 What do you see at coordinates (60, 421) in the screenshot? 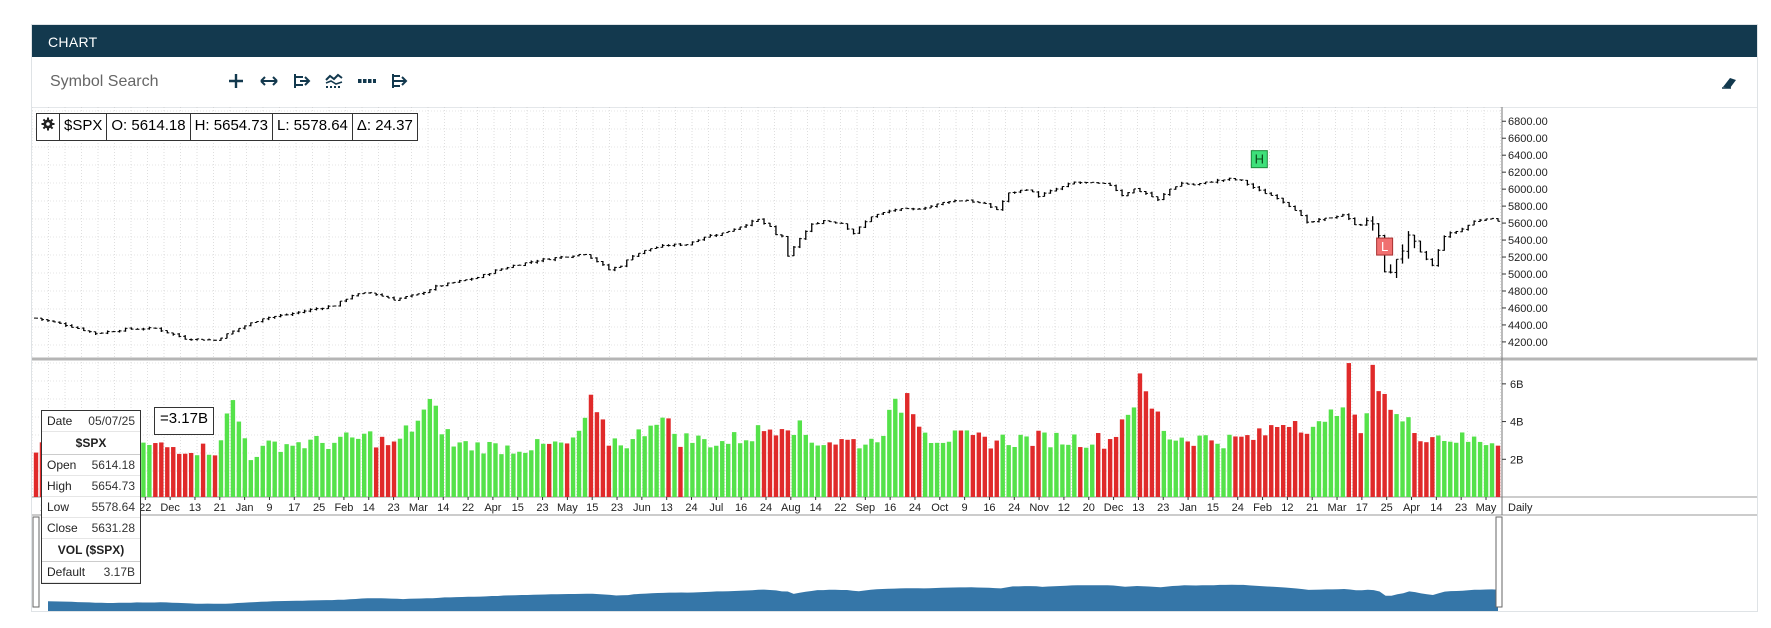
I see `tooltip-date-label: Date` at bounding box center [60, 421].